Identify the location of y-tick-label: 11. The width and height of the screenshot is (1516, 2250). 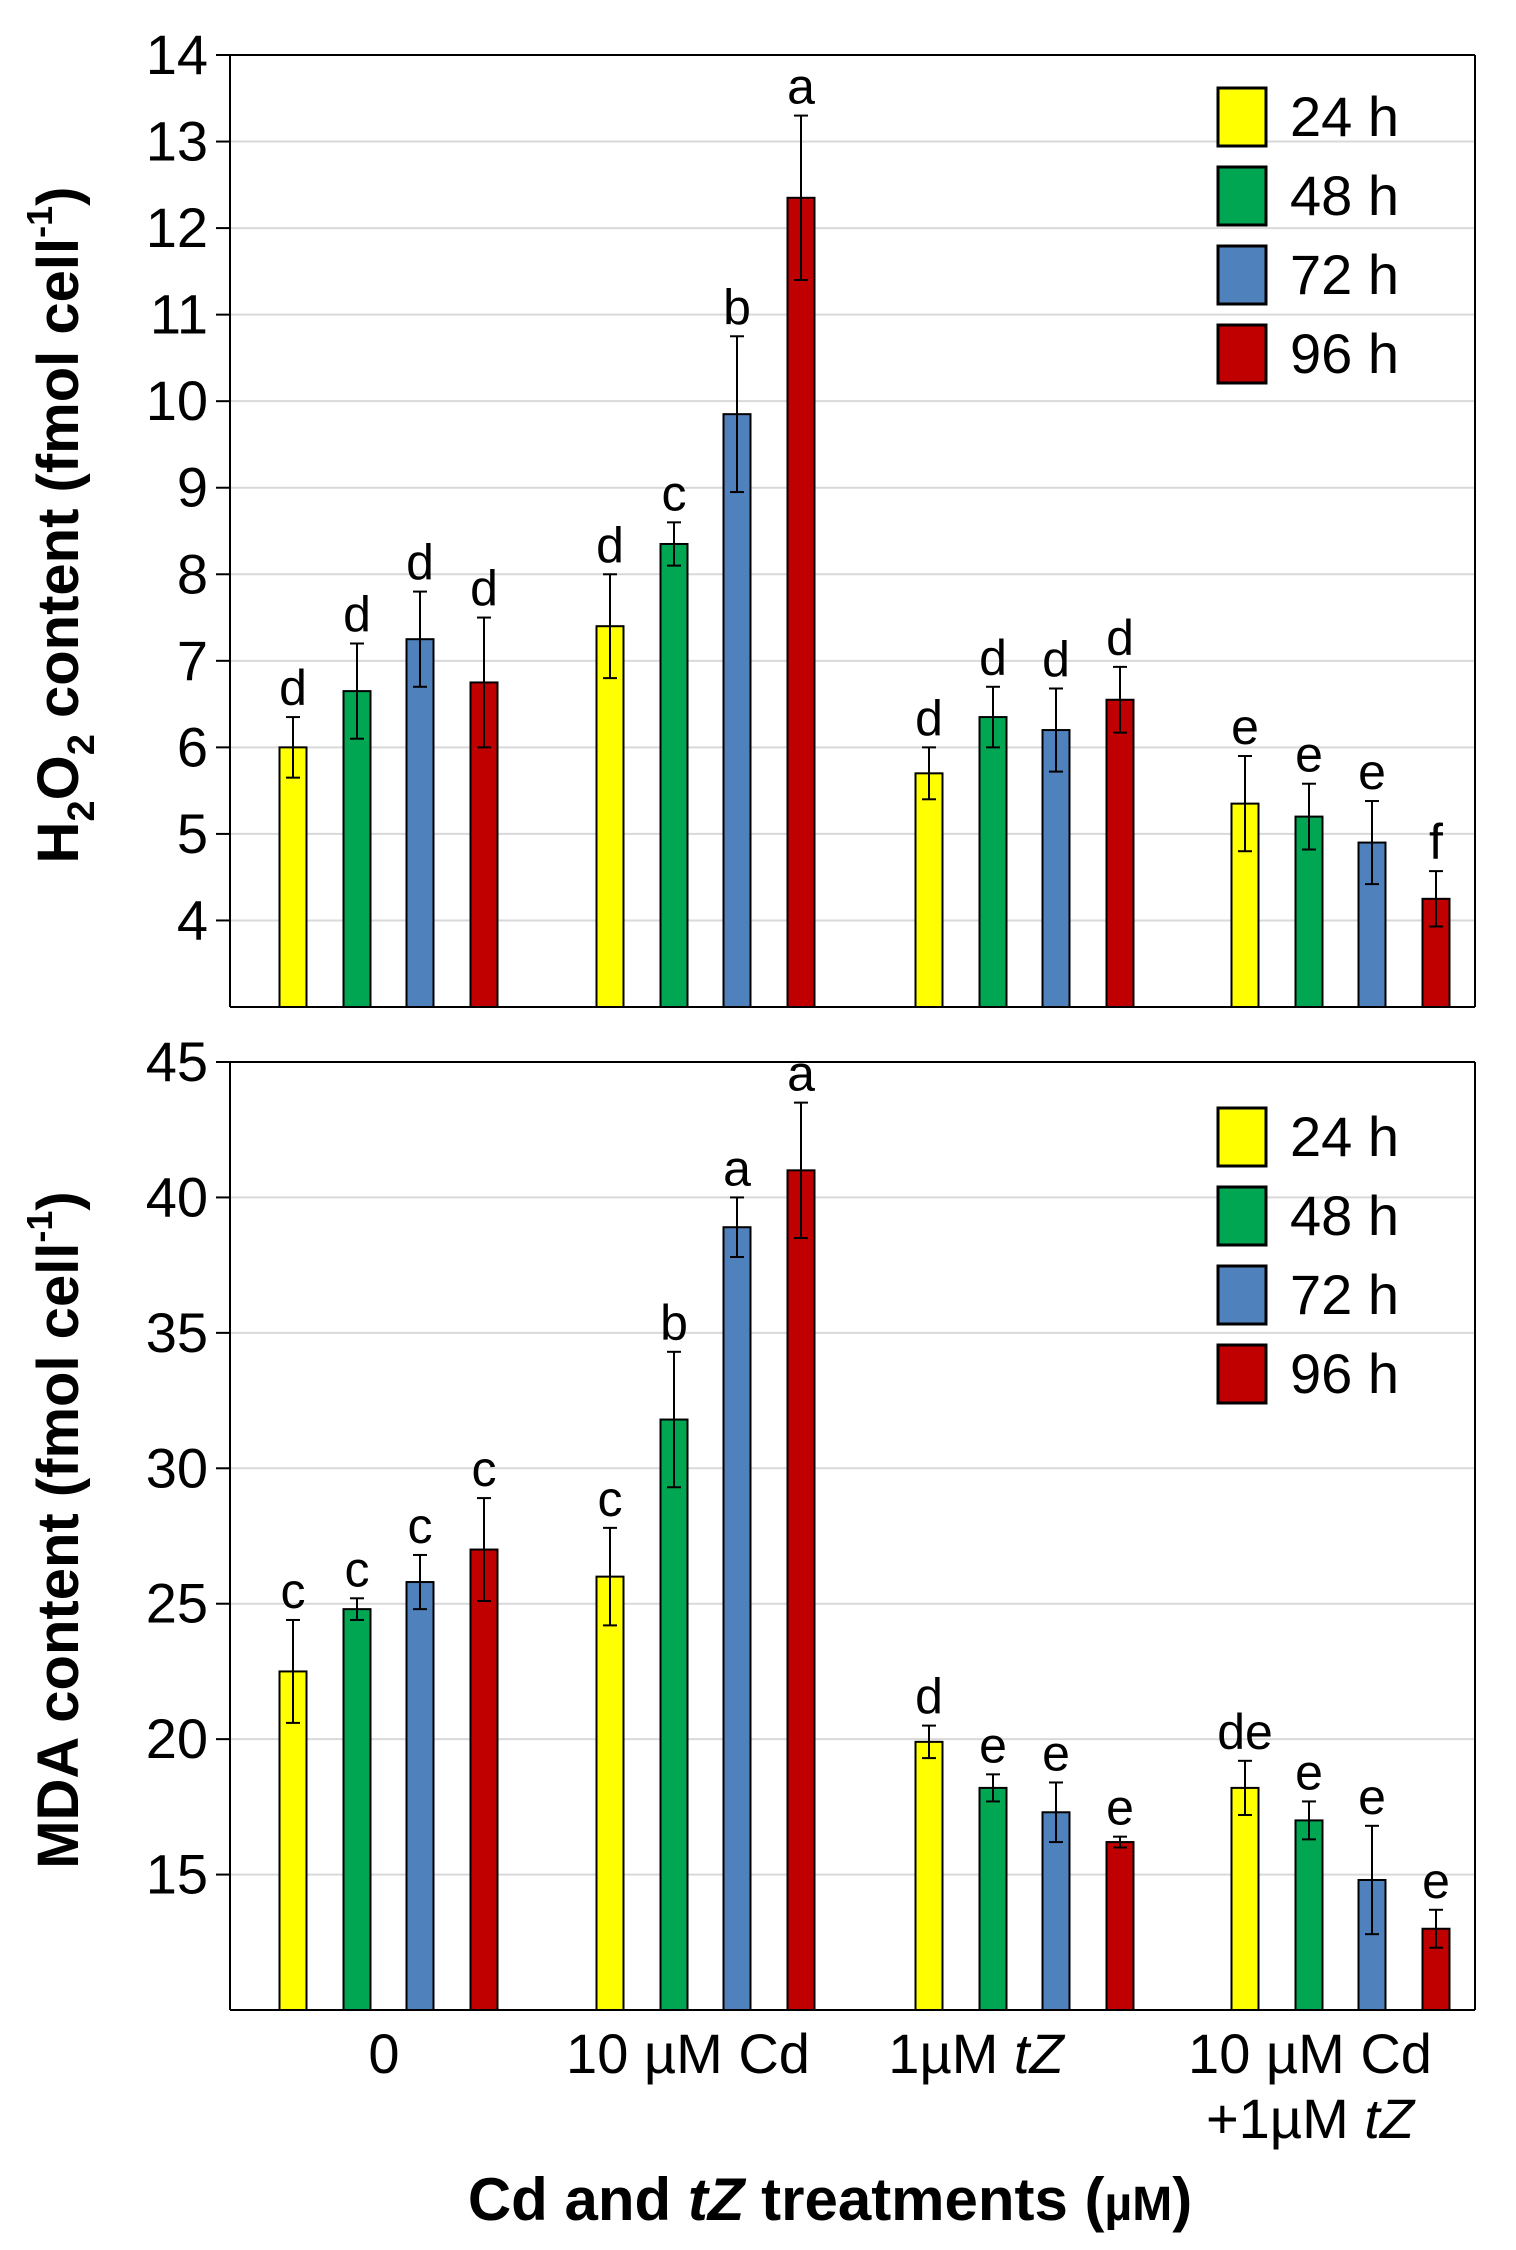
(179, 314).